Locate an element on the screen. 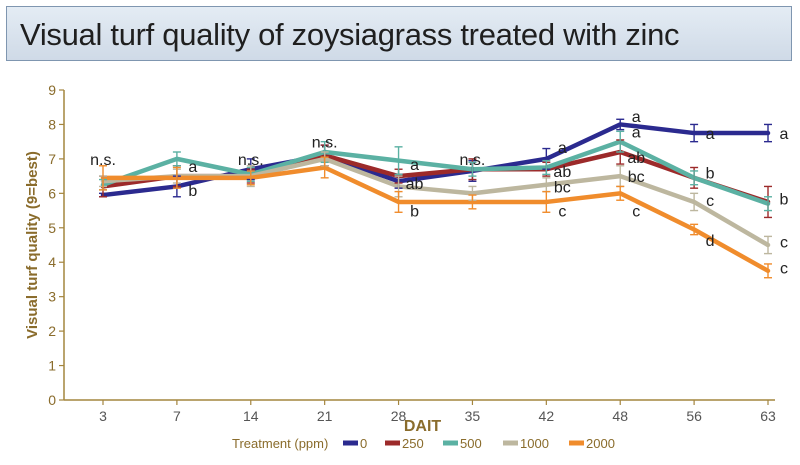 The image size is (800, 465). significance-label: d is located at coordinates (710, 241).